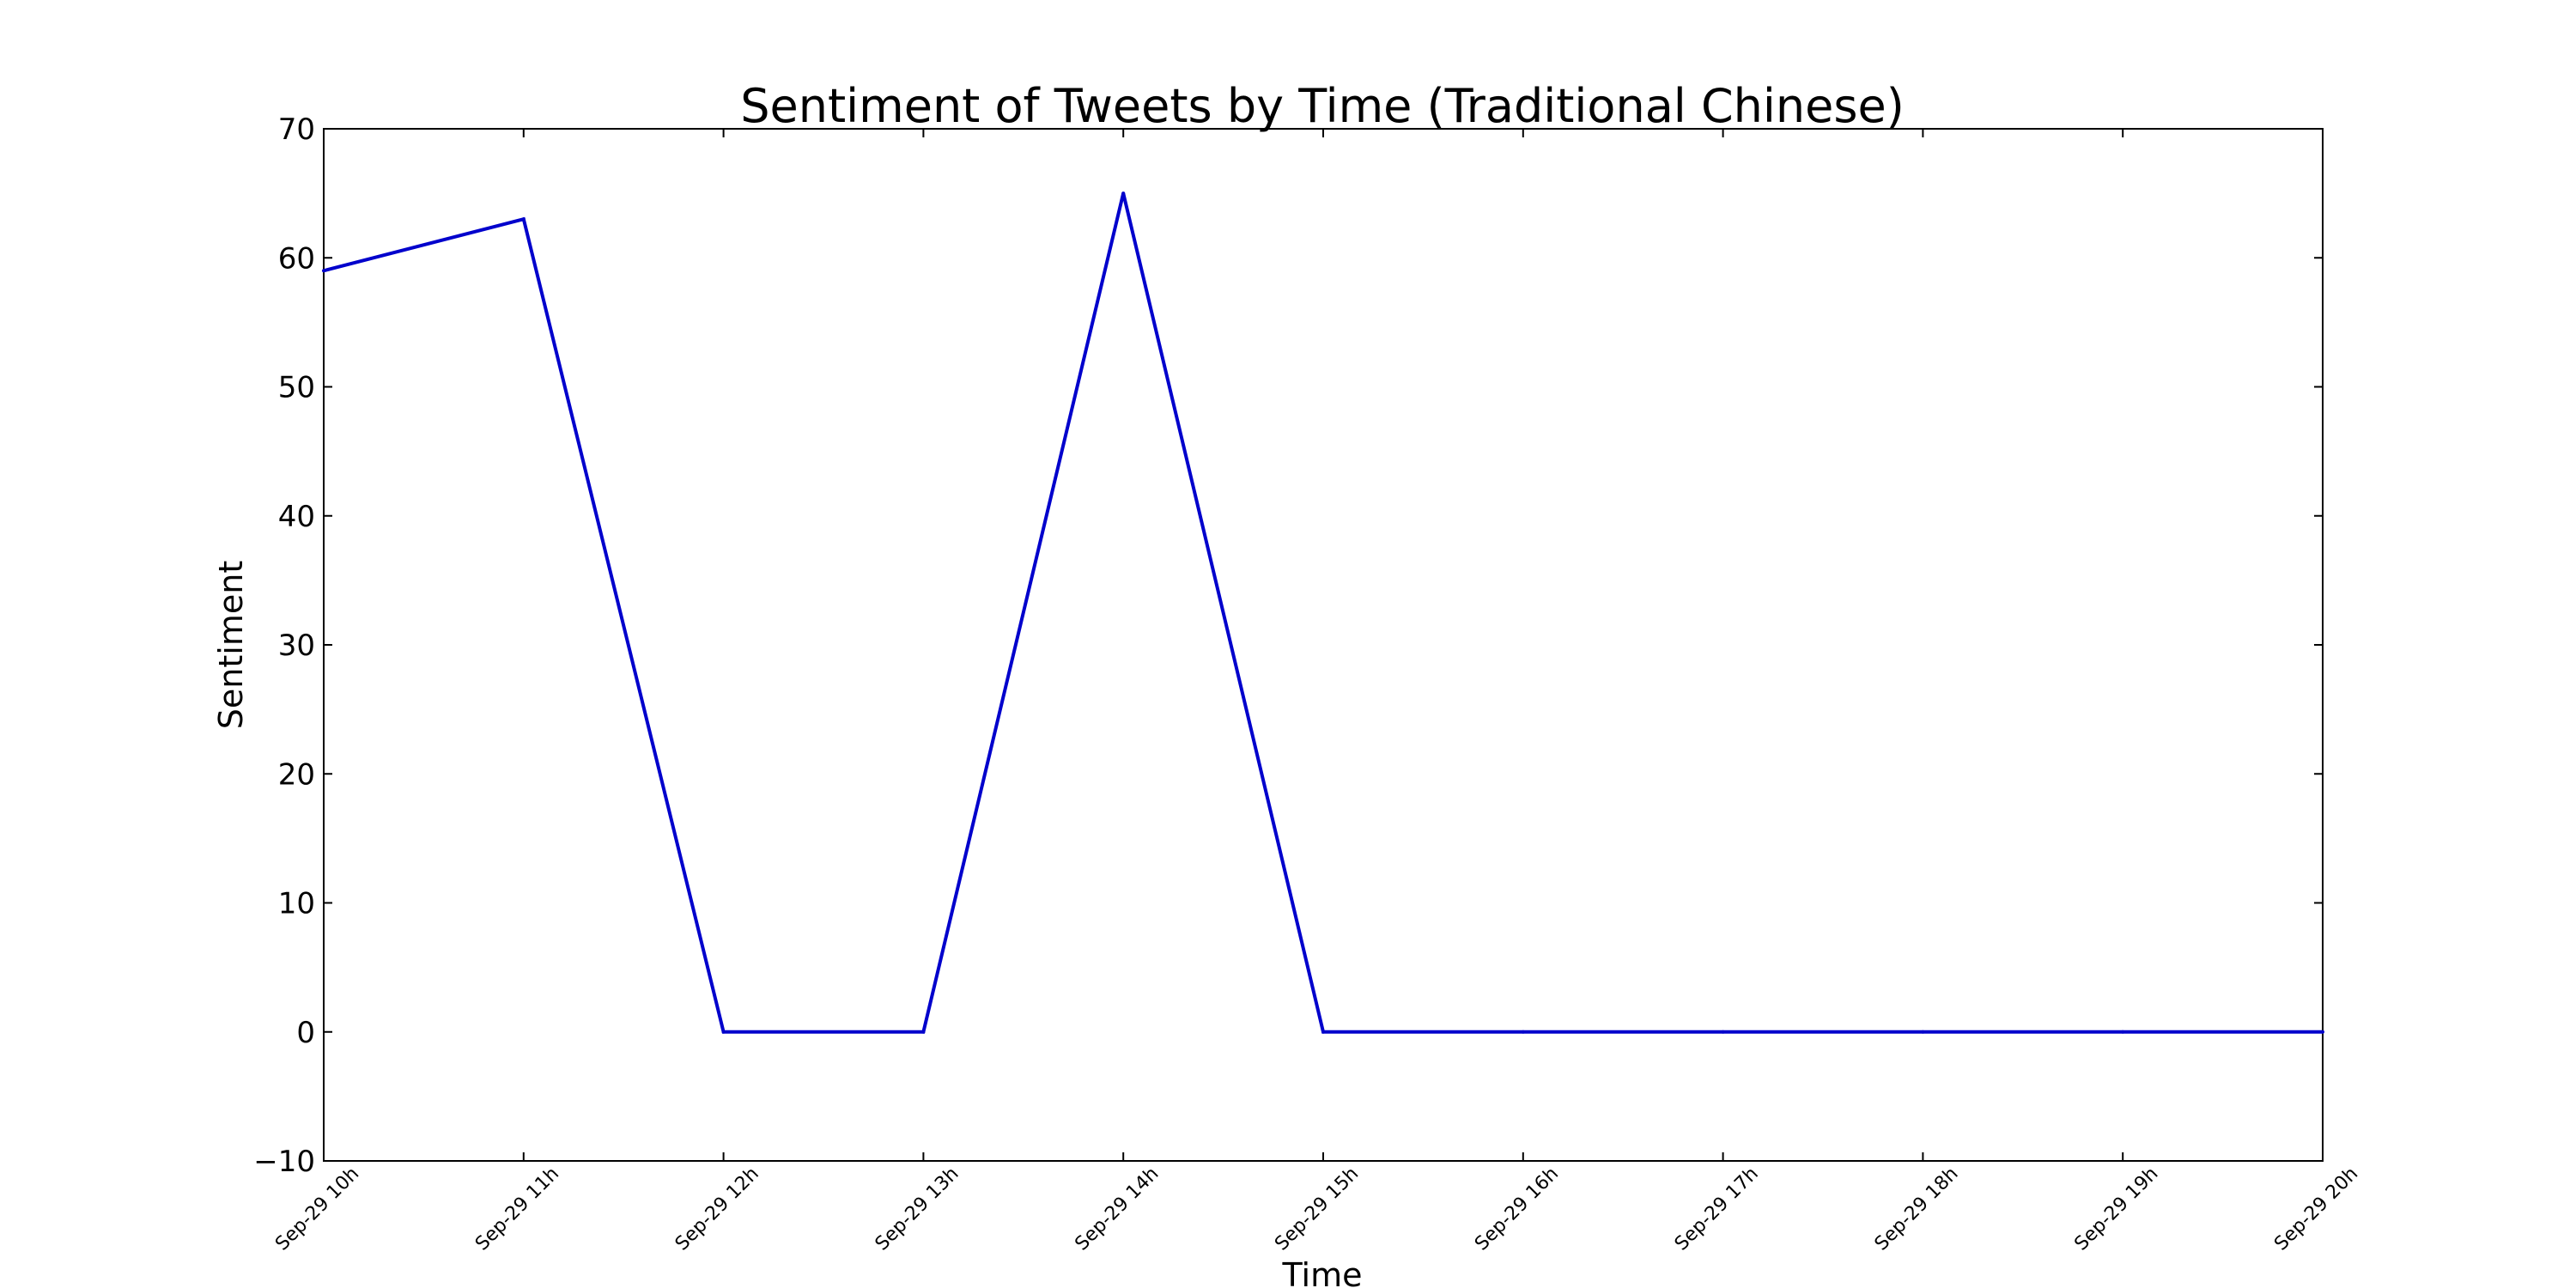 The image size is (2576, 1288). Describe the element at coordinates (1717, 1209) in the screenshot. I see `x-tick-label: Sep-29 17h` at that location.